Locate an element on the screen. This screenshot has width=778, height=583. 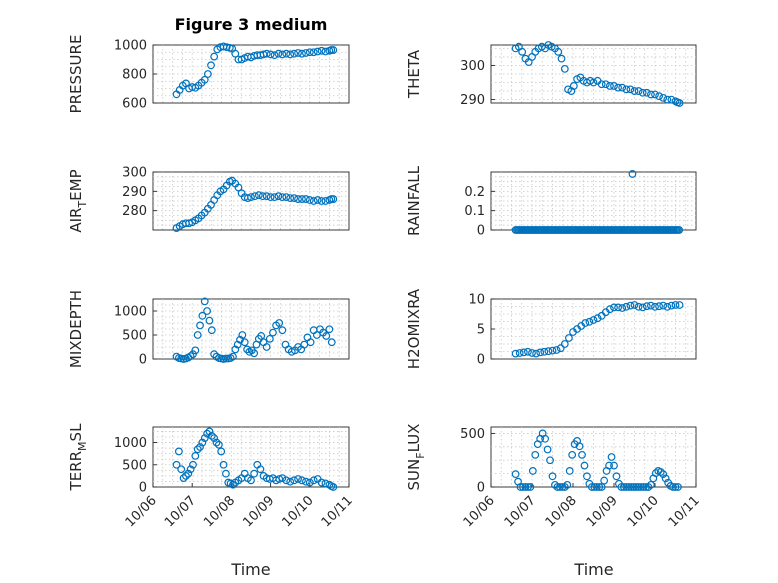
y-tick-label: 0.2 is located at coordinates (474, 192).